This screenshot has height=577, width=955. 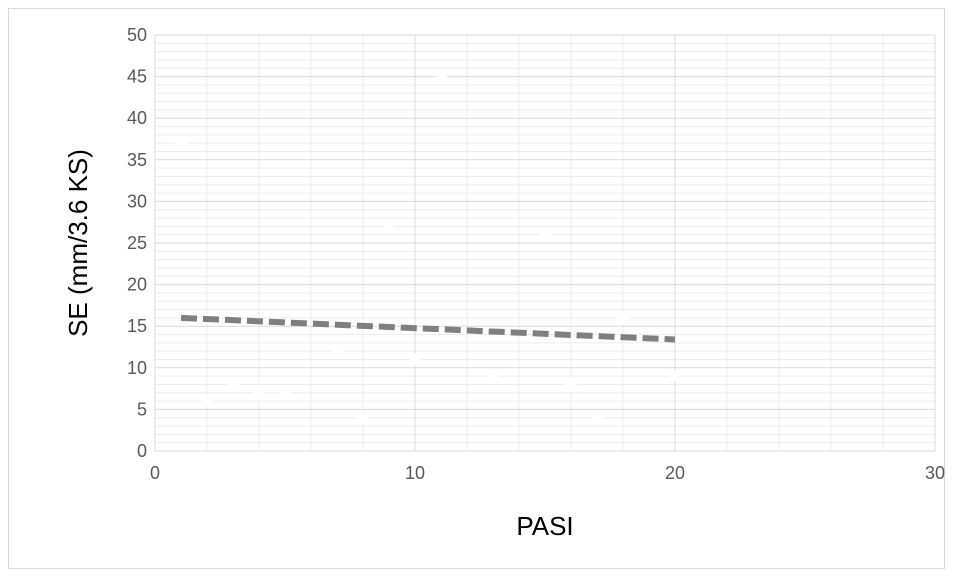 What do you see at coordinates (137, 368) in the screenshot?
I see `y-tick-label: 10` at bounding box center [137, 368].